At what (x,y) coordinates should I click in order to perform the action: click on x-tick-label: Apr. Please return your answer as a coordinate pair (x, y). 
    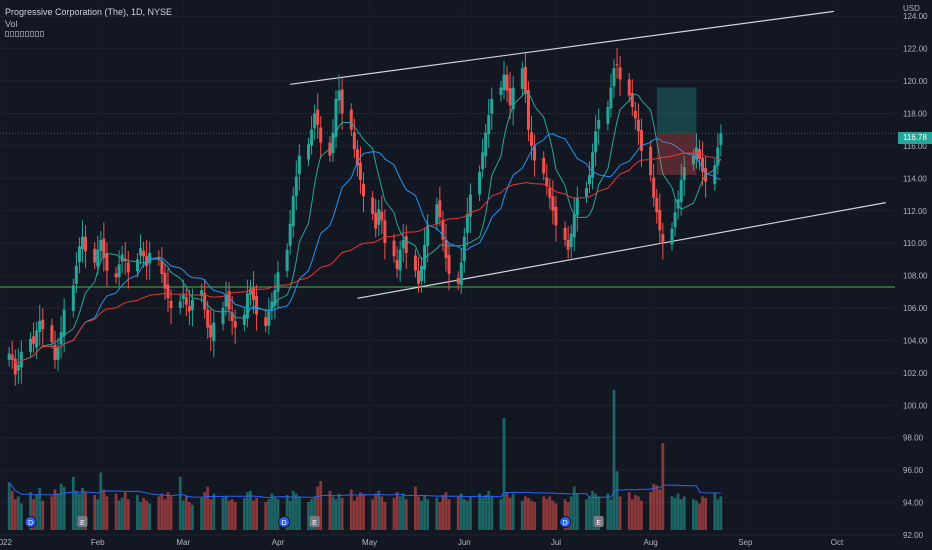
    Looking at the image, I should click on (278, 542).